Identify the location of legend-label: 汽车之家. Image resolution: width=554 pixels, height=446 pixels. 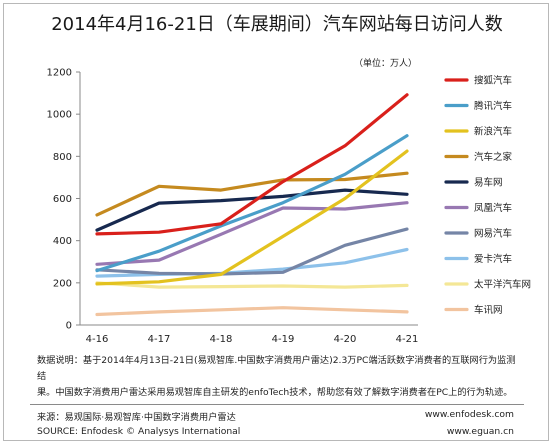
(493, 157).